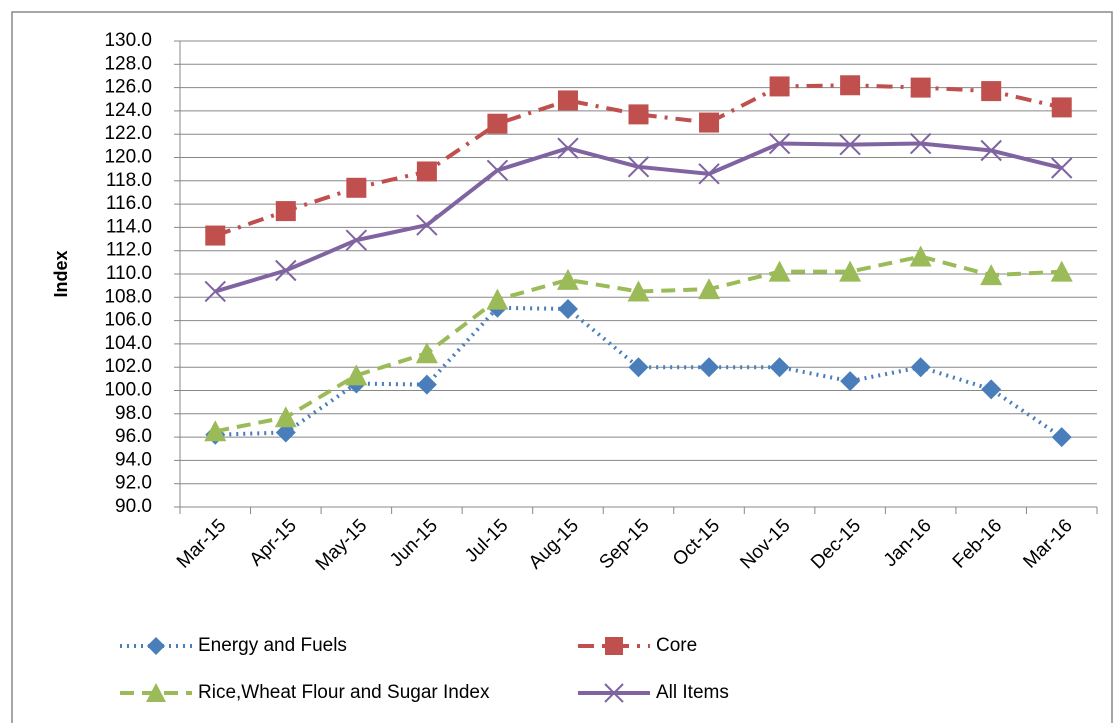 This screenshot has width=1113, height=723. I want to click on y-axis-title: Index, so click(61, 273).